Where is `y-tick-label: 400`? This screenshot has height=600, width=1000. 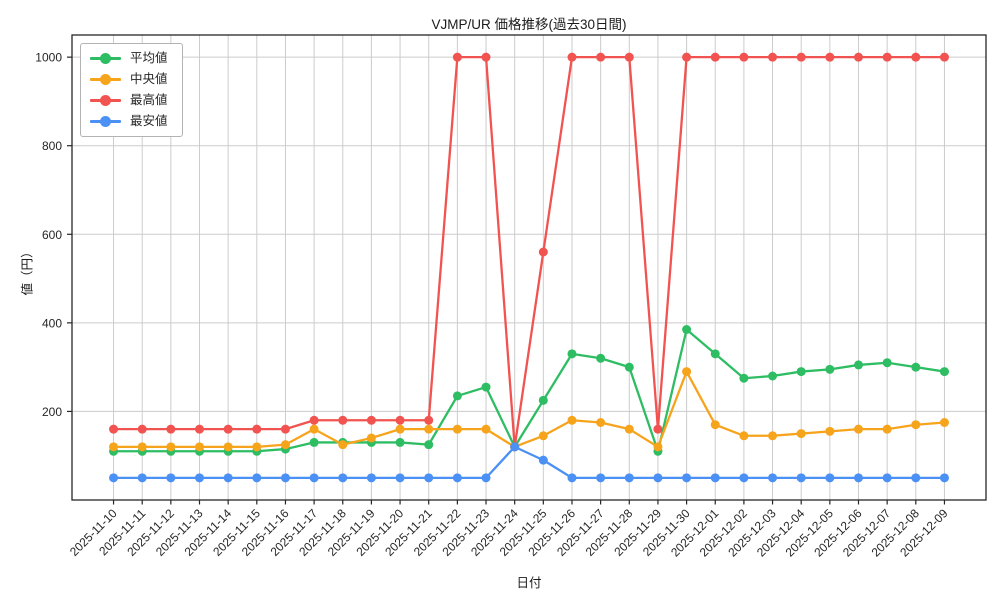 y-tick-label: 400 is located at coordinates (52, 323).